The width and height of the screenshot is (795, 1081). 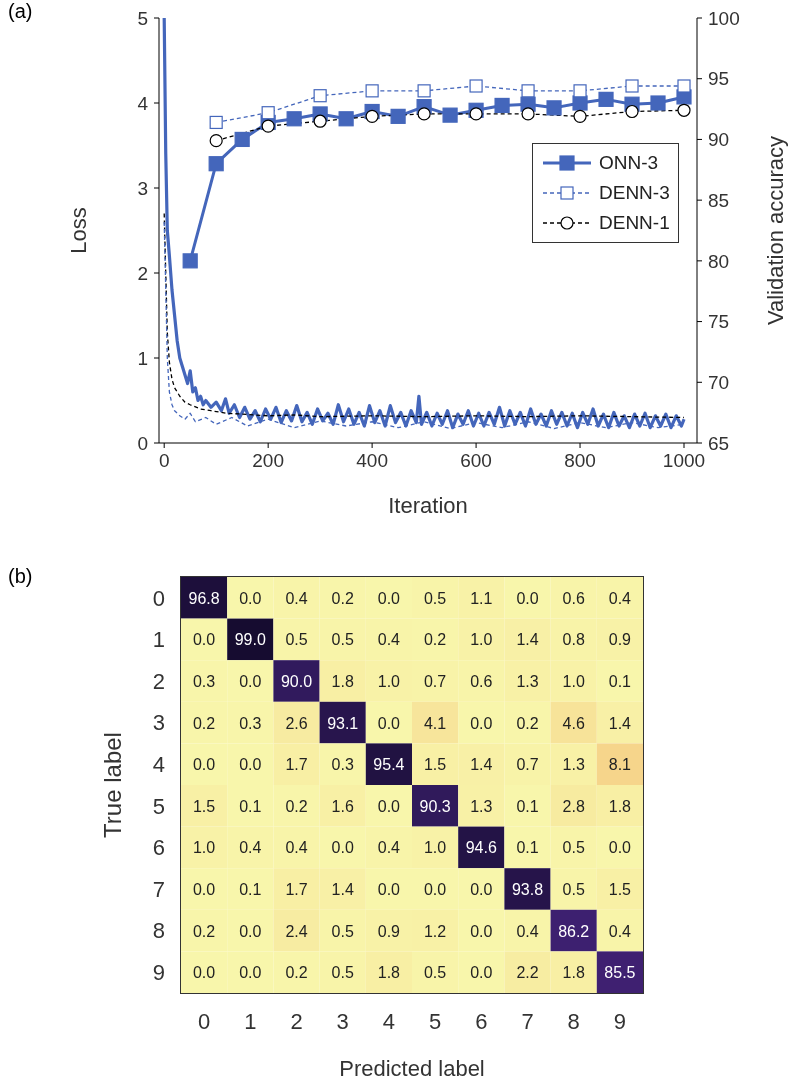 I want to click on y2-tick-label: 75, so click(x=719, y=322).